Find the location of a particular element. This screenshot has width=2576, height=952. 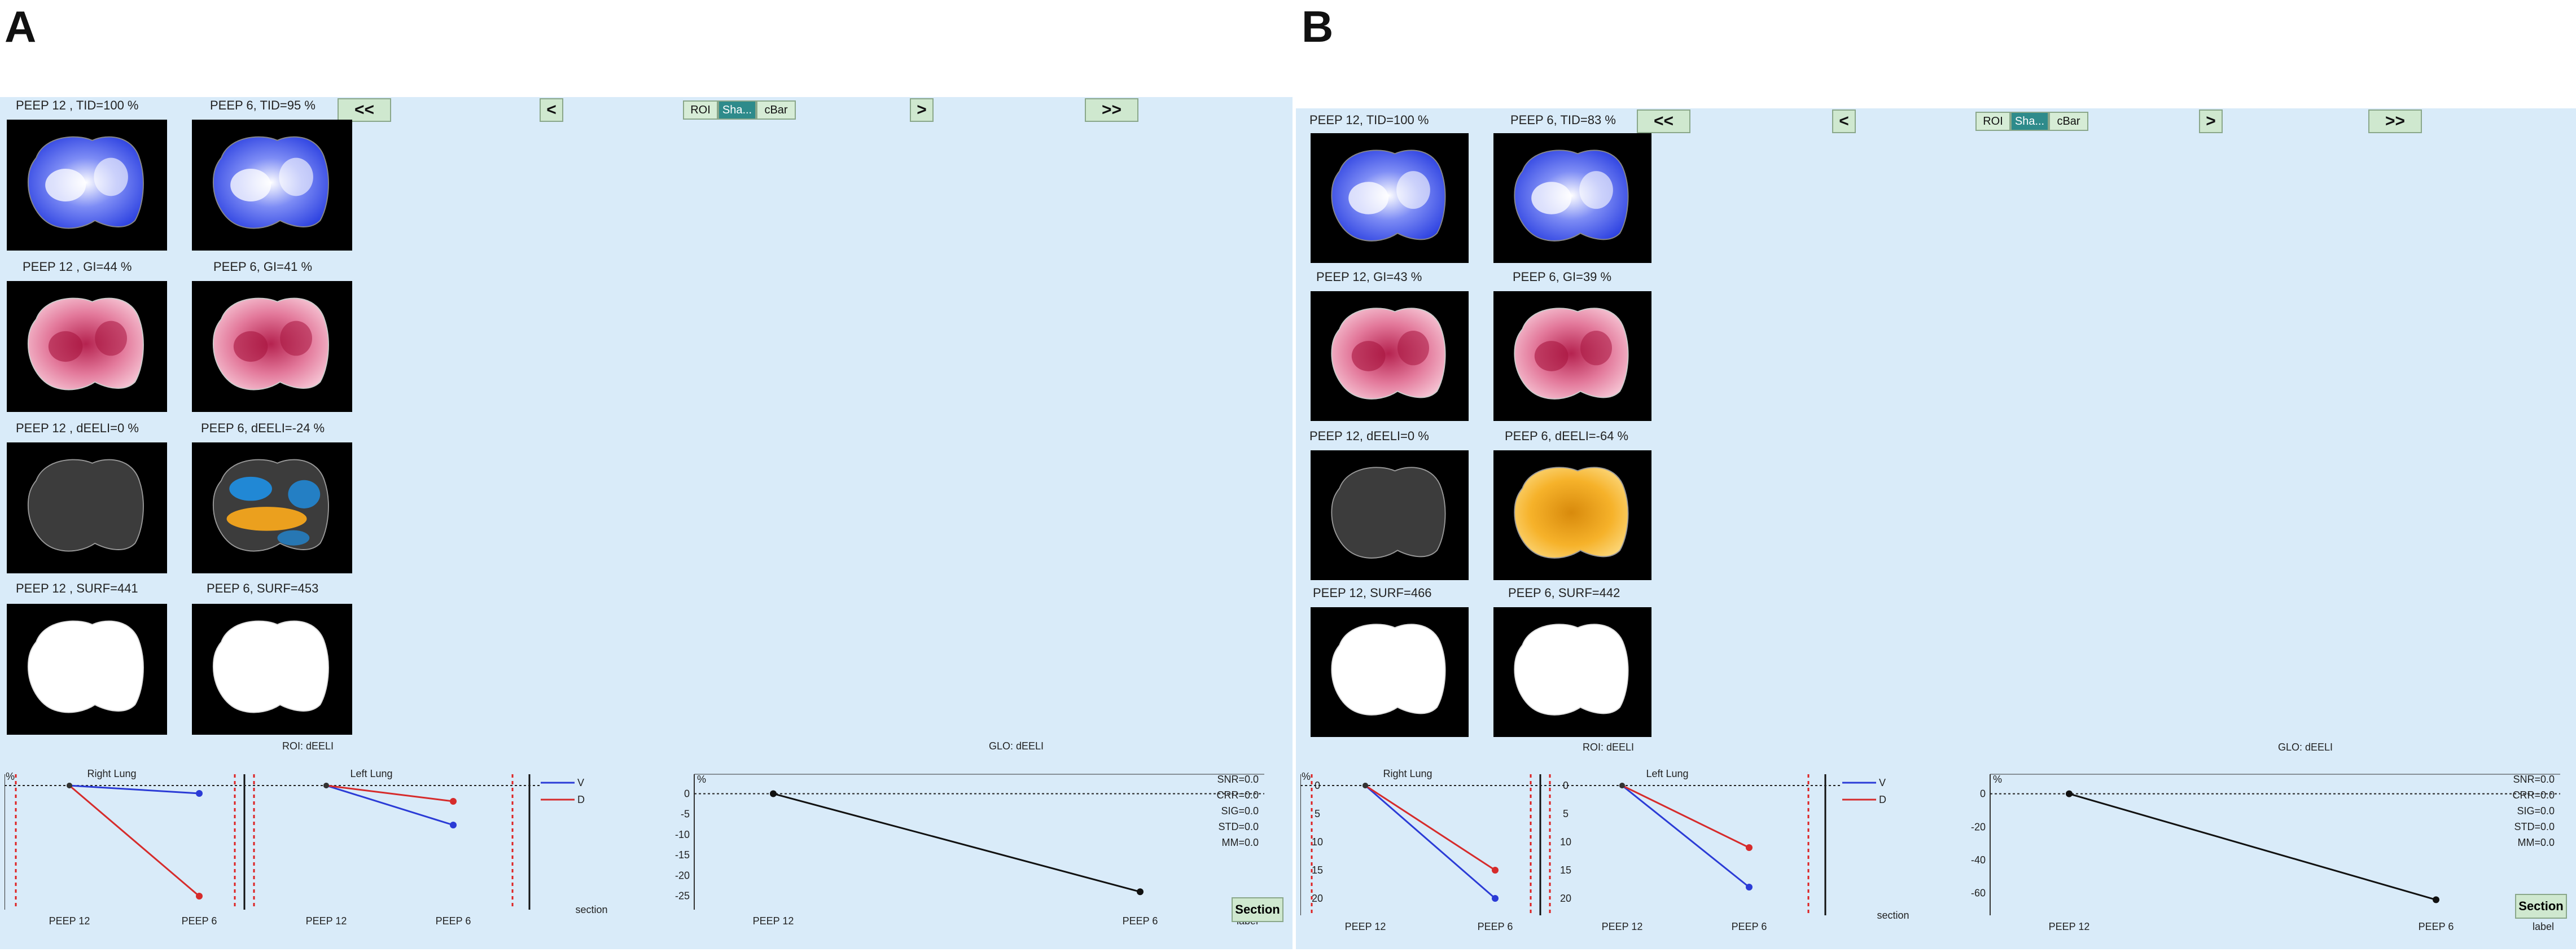

right-lung-title: Right Lung is located at coordinates (111, 773).